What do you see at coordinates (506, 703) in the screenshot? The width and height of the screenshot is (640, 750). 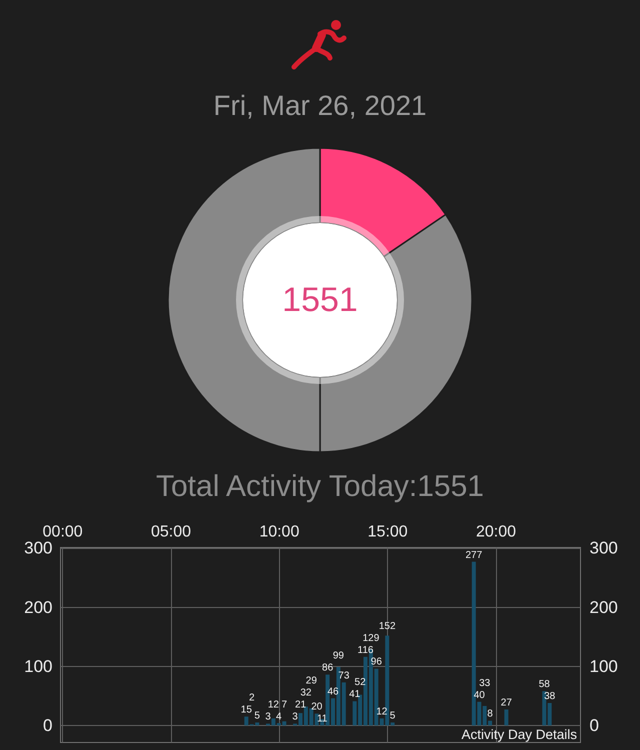 I see `data-label: 27` at bounding box center [506, 703].